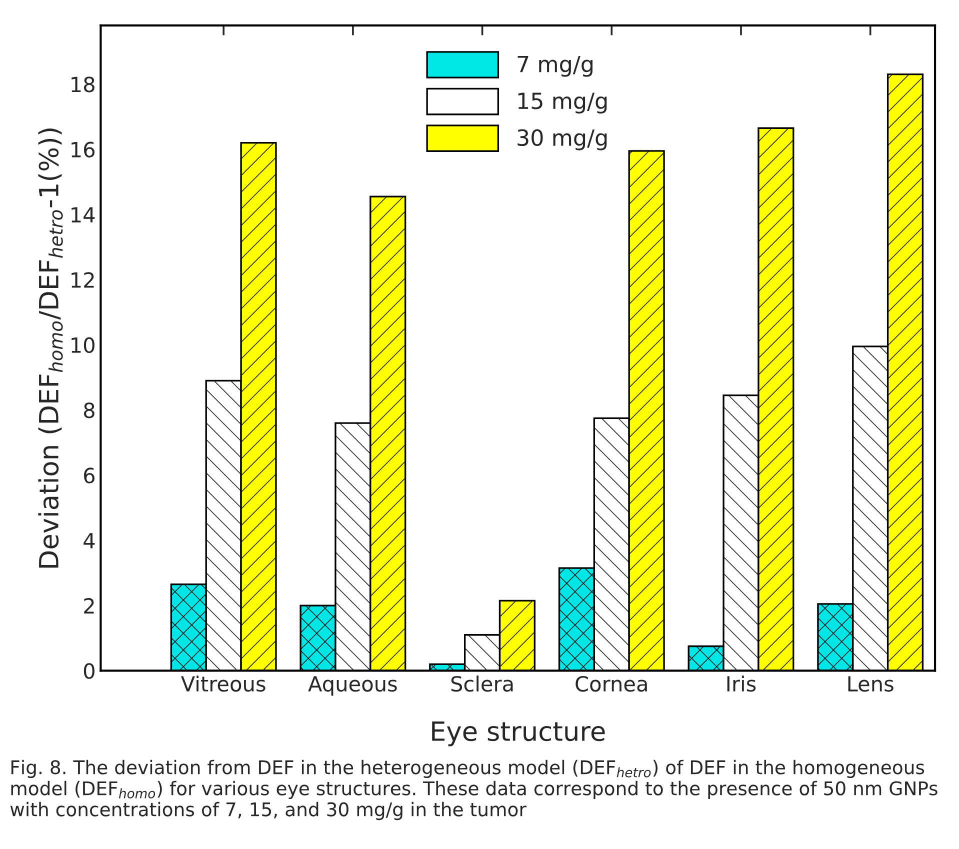 This screenshot has height=849, width=959. Describe the element at coordinates (555, 66) in the screenshot. I see `legend-label: 7 mg/g` at that location.